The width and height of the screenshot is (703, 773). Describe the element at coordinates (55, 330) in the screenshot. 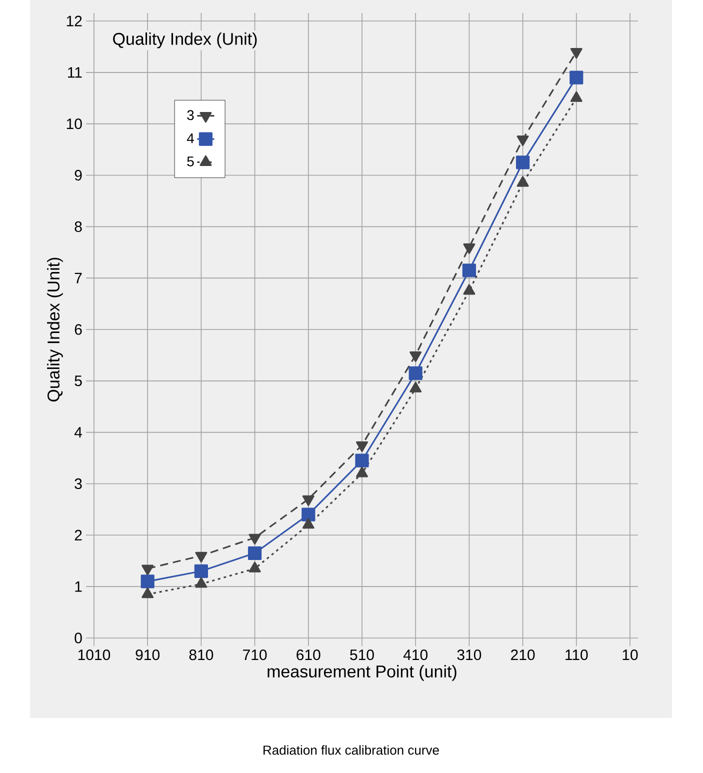

I see `y-axis-title: Quality Index (Unit)` at that location.